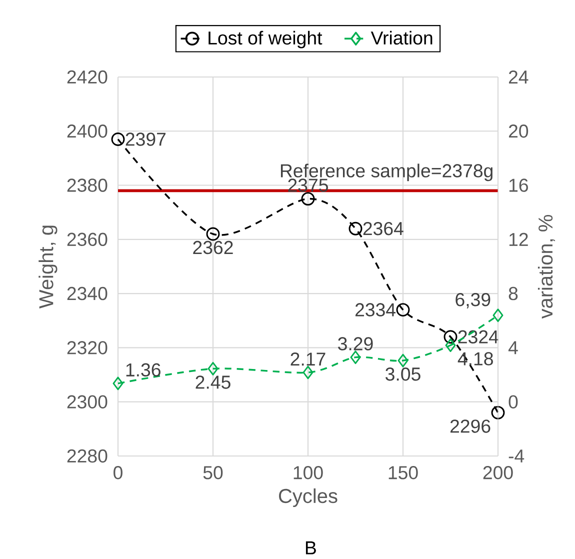 The image size is (575, 559). Describe the element at coordinates (518, 131) in the screenshot. I see `y2-tick-label: 20` at that location.